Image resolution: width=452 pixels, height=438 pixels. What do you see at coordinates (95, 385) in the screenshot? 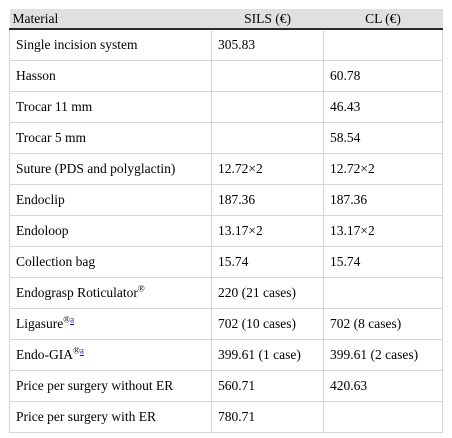
I see `material-label: Price per surgery without ER` at bounding box center [95, 385].